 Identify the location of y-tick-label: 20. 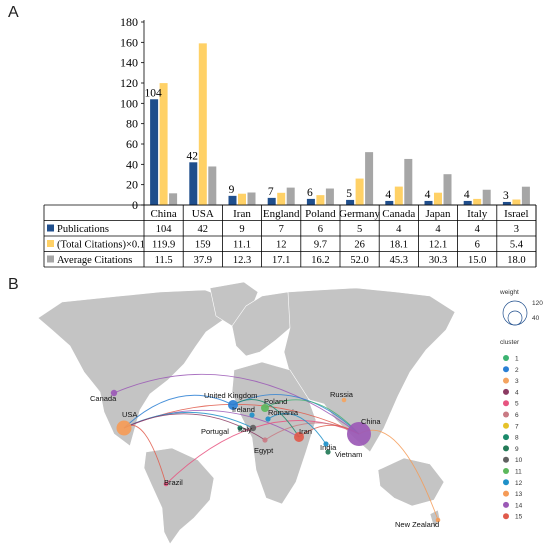
(132, 185).